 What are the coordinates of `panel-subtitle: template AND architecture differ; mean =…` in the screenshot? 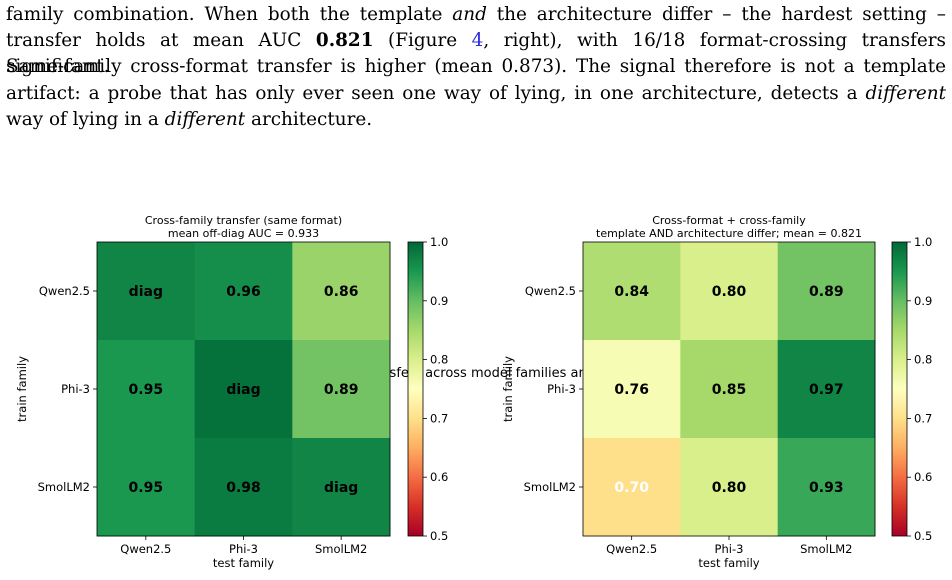 It's located at (729, 233).